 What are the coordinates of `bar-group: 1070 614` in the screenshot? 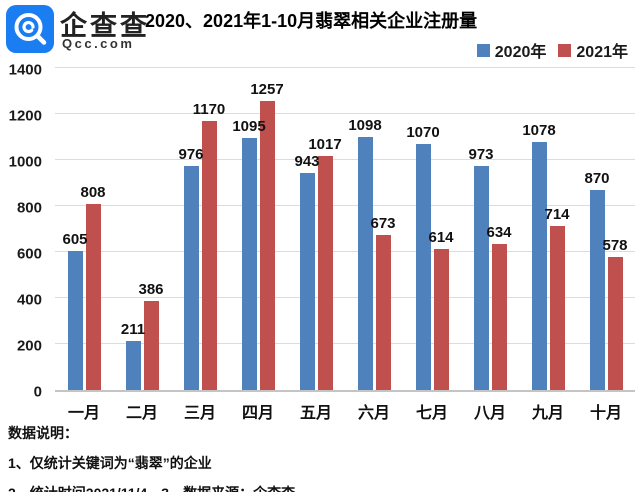 It's located at (432, 230).